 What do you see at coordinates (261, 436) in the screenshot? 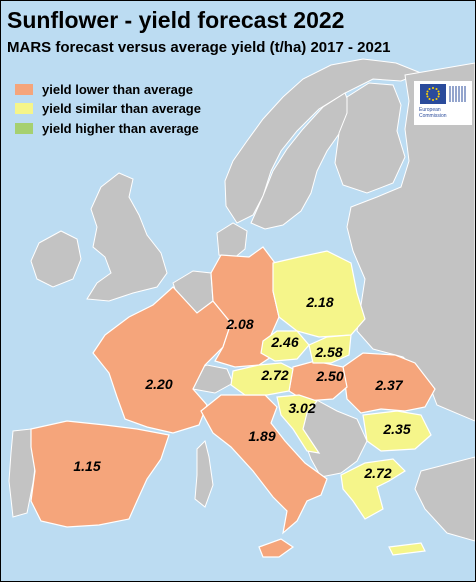
I see `label-italy: 1.89` at bounding box center [261, 436].